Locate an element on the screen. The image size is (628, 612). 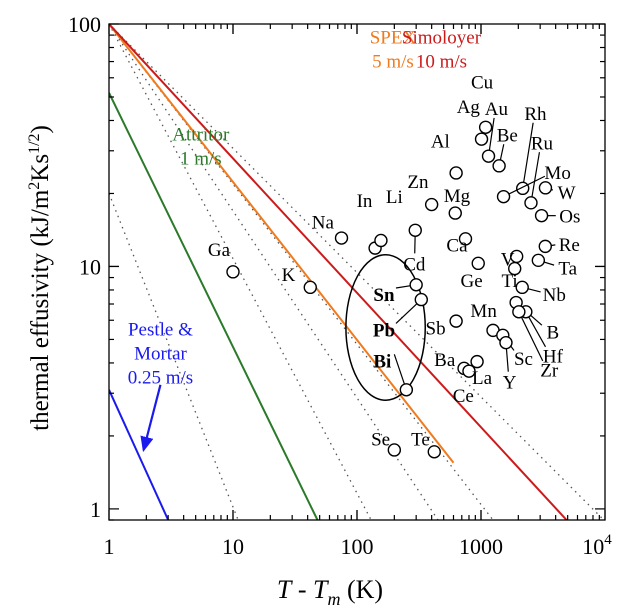
point-label: Pb is located at coordinates (384, 330).